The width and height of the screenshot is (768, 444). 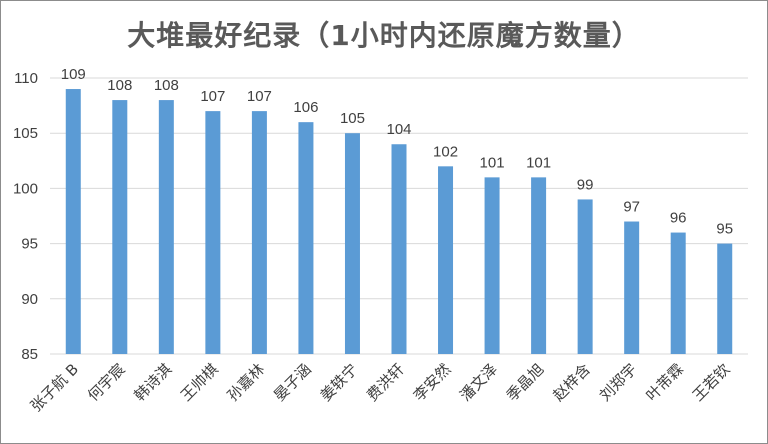 What do you see at coordinates (711, 382) in the screenshot?
I see `x-tick-label: 王若钦` at bounding box center [711, 382].